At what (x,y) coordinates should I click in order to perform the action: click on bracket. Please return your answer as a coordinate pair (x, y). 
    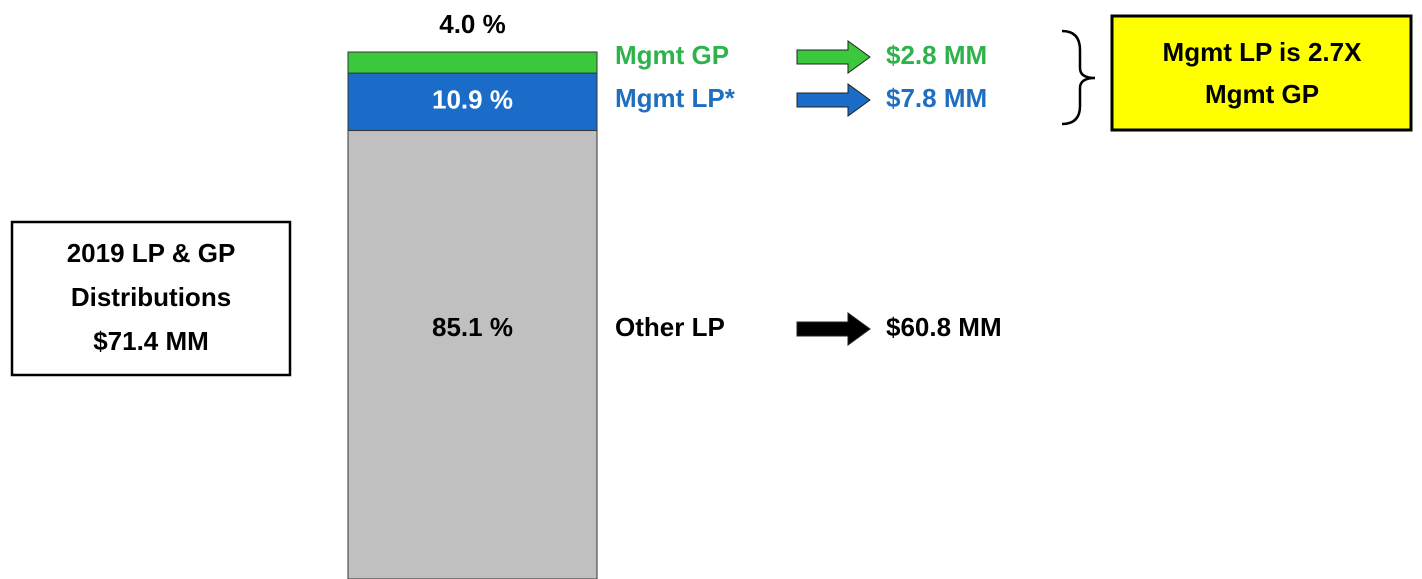
    Looking at the image, I should click on (1078, 77).